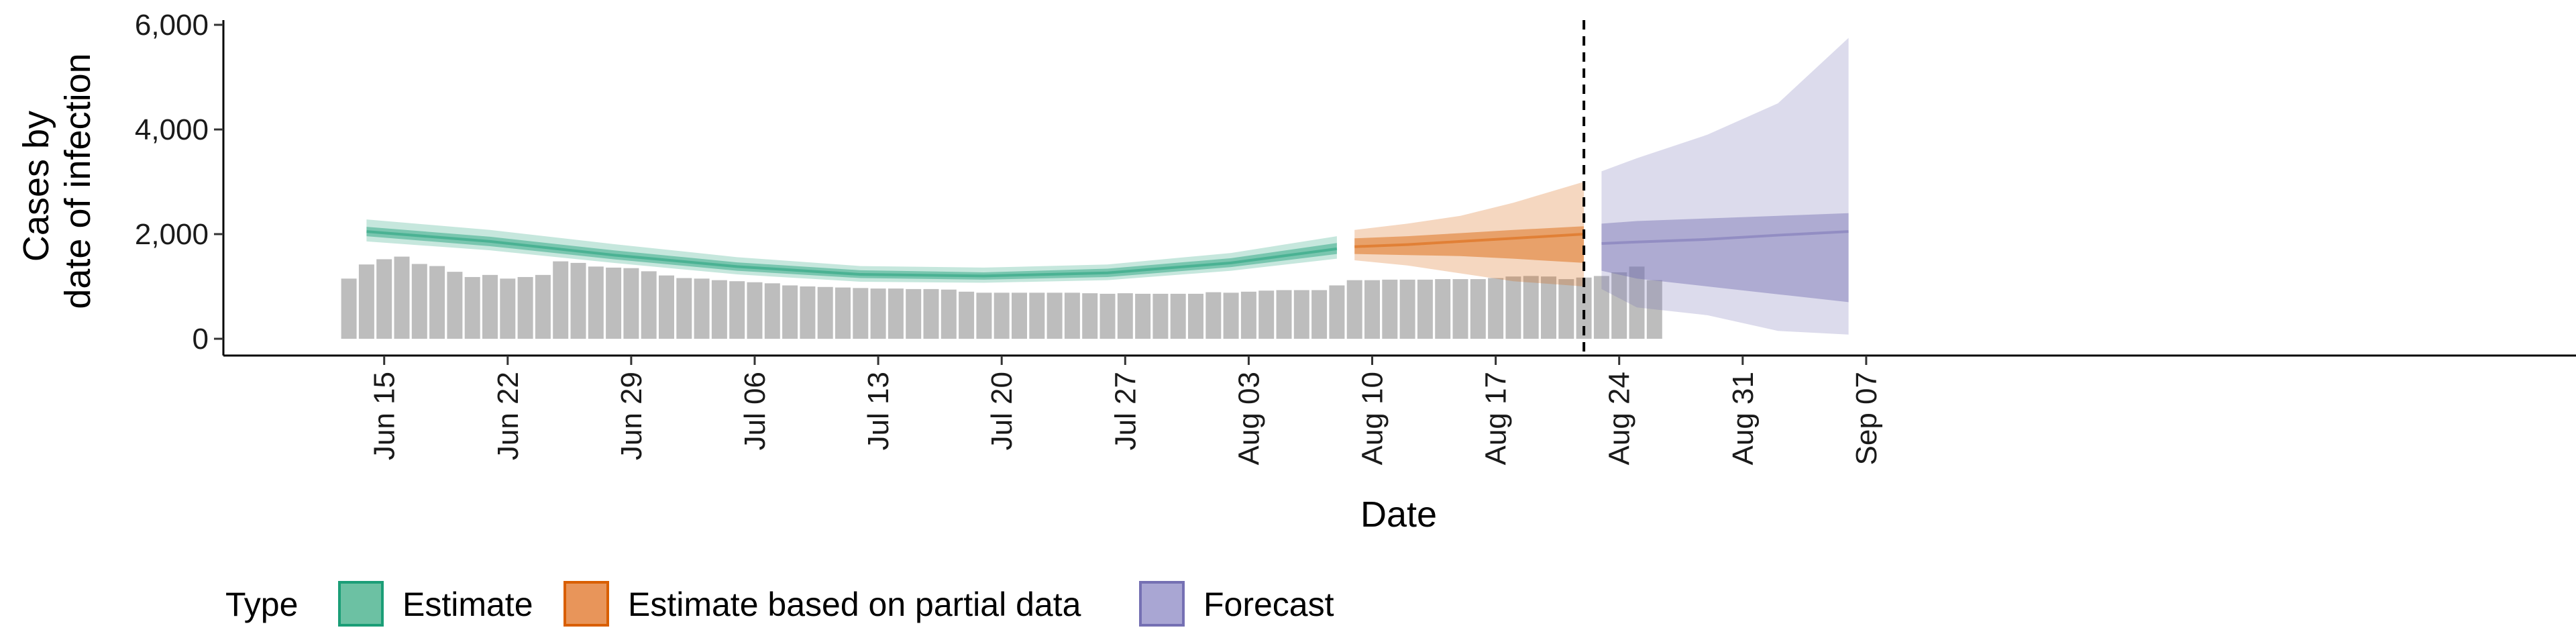  What do you see at coordinates (1725, 238) in the screenshot?
I see `forecast-median-line` at bounding box center [1725, 238].